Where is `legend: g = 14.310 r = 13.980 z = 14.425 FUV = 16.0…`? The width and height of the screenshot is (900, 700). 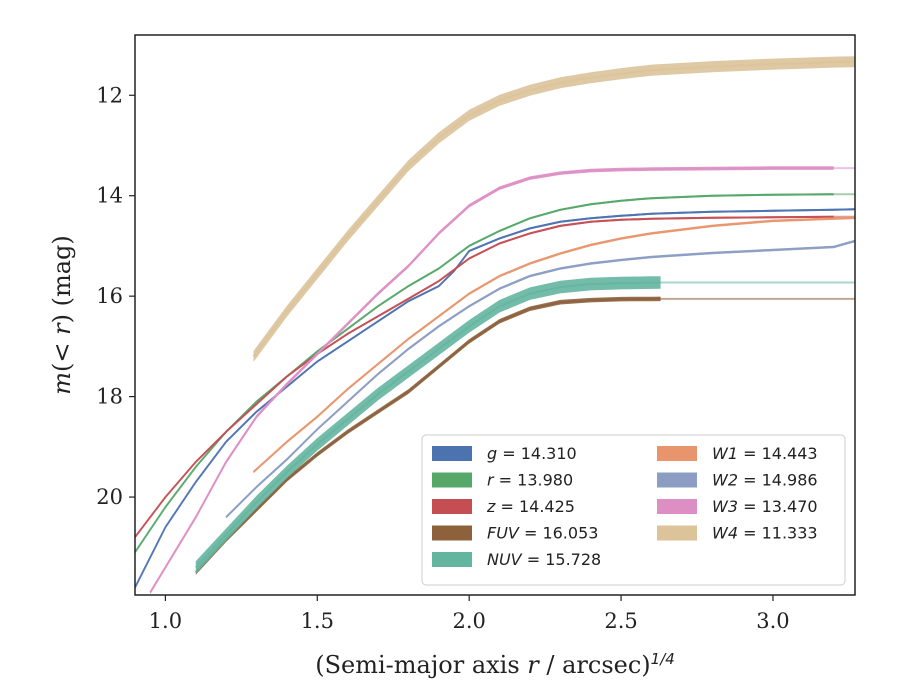
legend: g = 14.310 r = 13.980 z = 14.425 FUV = 16.0… is located at coordinates (633, 510).